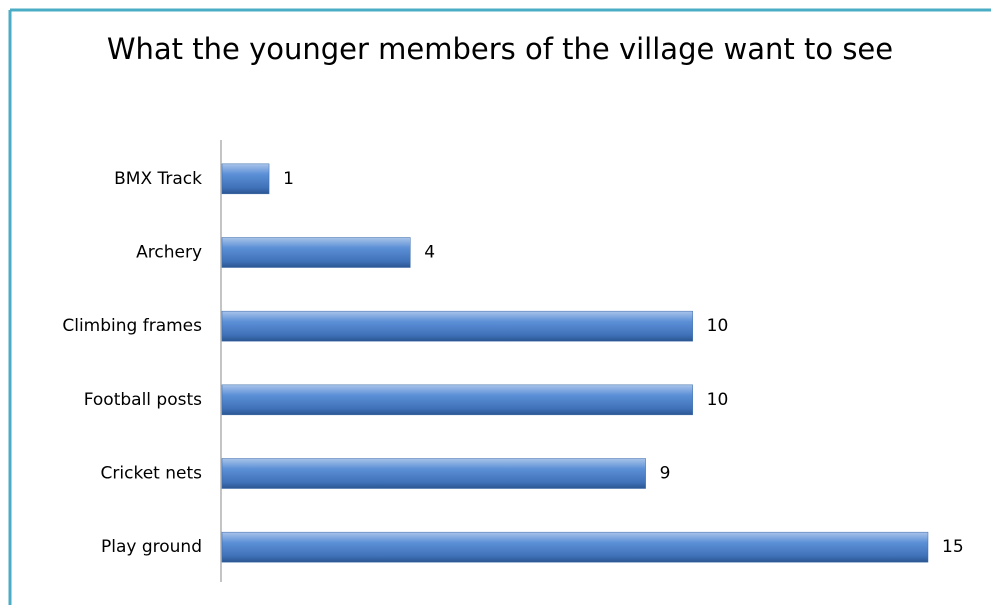  Describe the element at coordinates (953, 547) in the screenshot. I see `value-label: 15` at that location.